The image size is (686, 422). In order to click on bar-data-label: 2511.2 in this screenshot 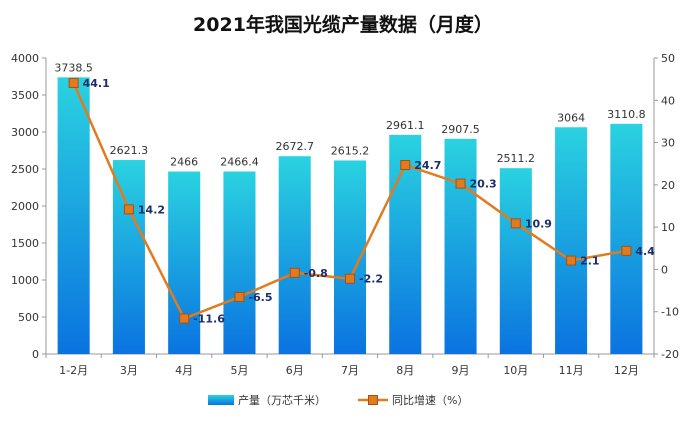, I will do `click(516, 158)`.